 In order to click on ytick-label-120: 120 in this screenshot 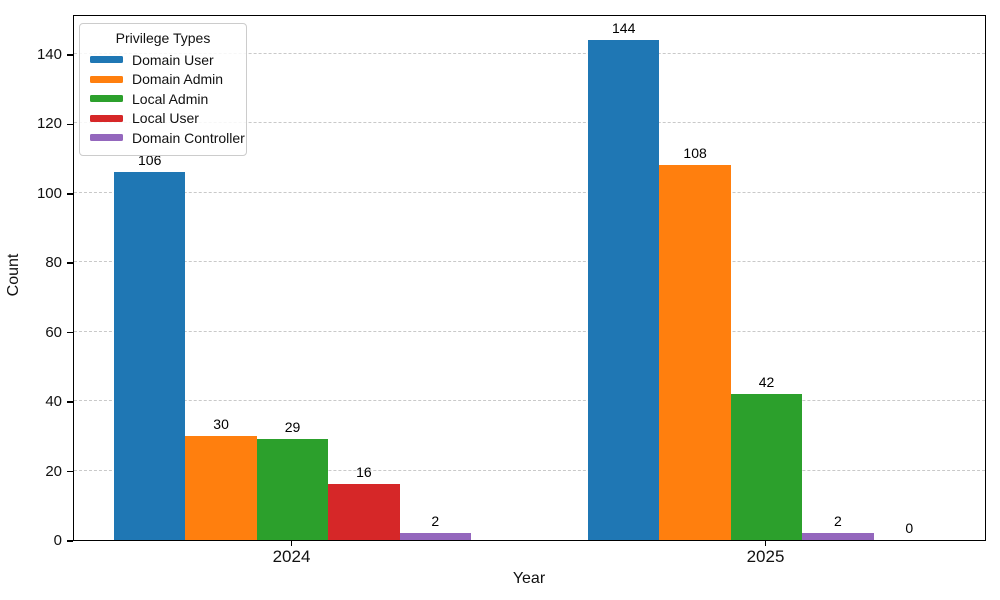, I will do `click(49, 124)`.